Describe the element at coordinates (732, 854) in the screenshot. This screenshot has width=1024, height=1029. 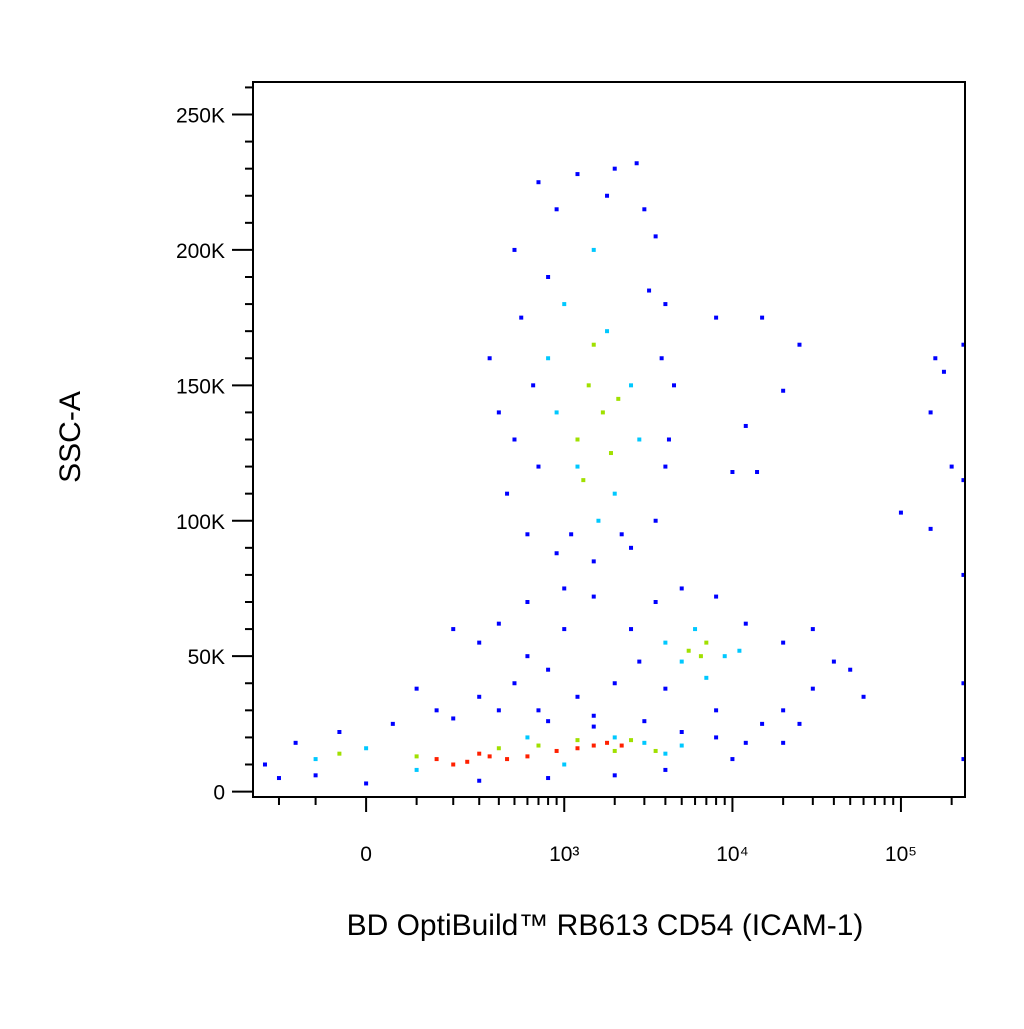
I see `x-tick-label: 10⁴` at that location.